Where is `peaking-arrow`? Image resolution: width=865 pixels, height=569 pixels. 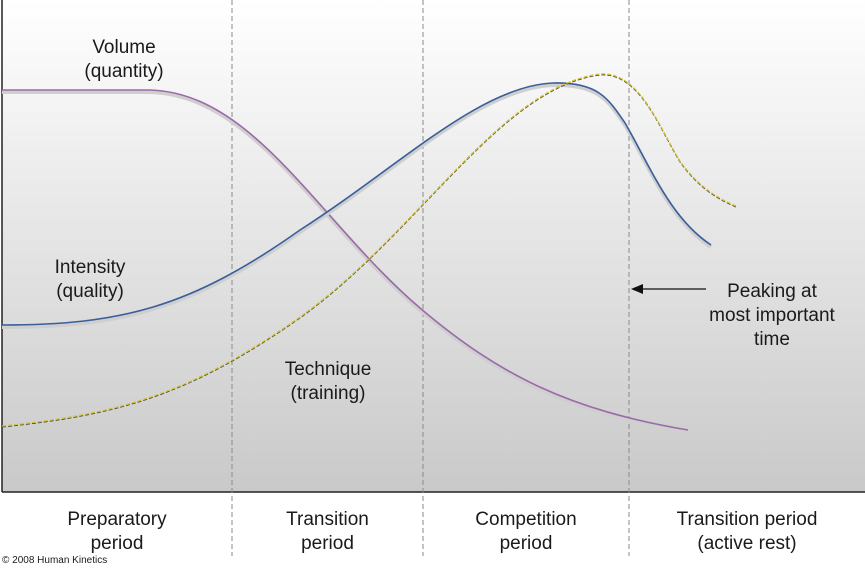 peaking-arrow is located at coordinates (668, 289).